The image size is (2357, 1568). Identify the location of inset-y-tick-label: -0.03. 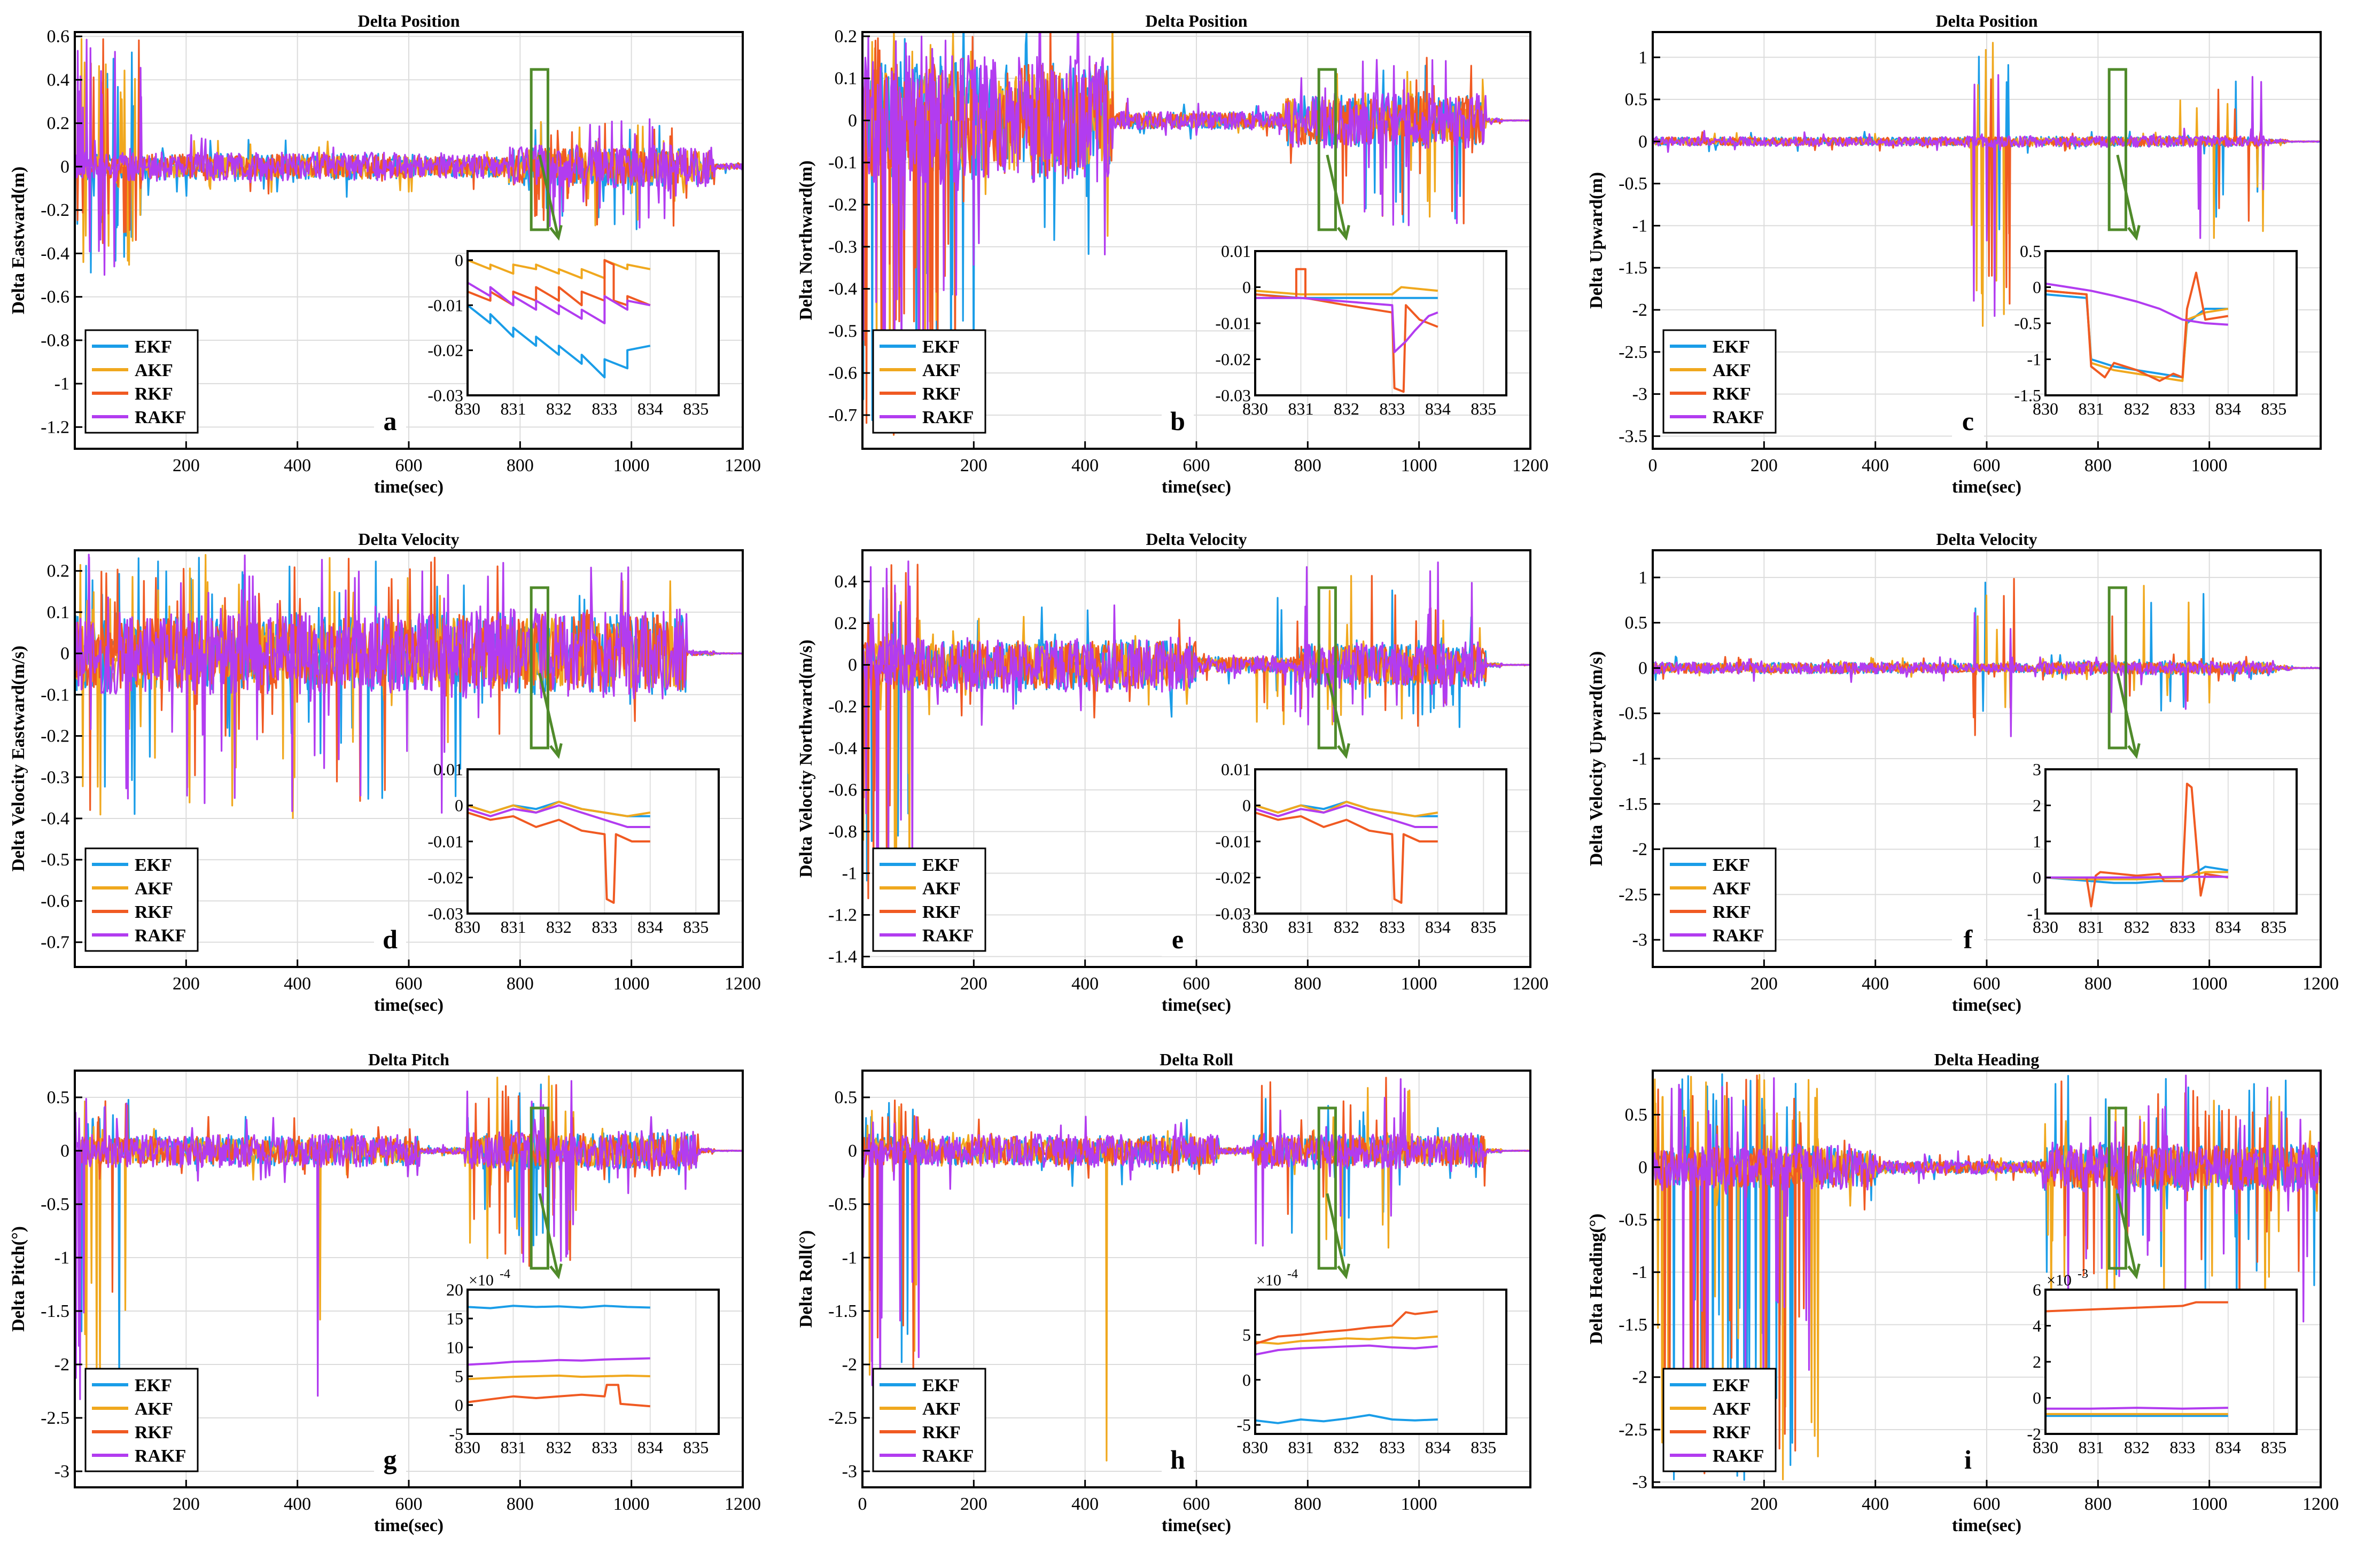
(1233, 395).